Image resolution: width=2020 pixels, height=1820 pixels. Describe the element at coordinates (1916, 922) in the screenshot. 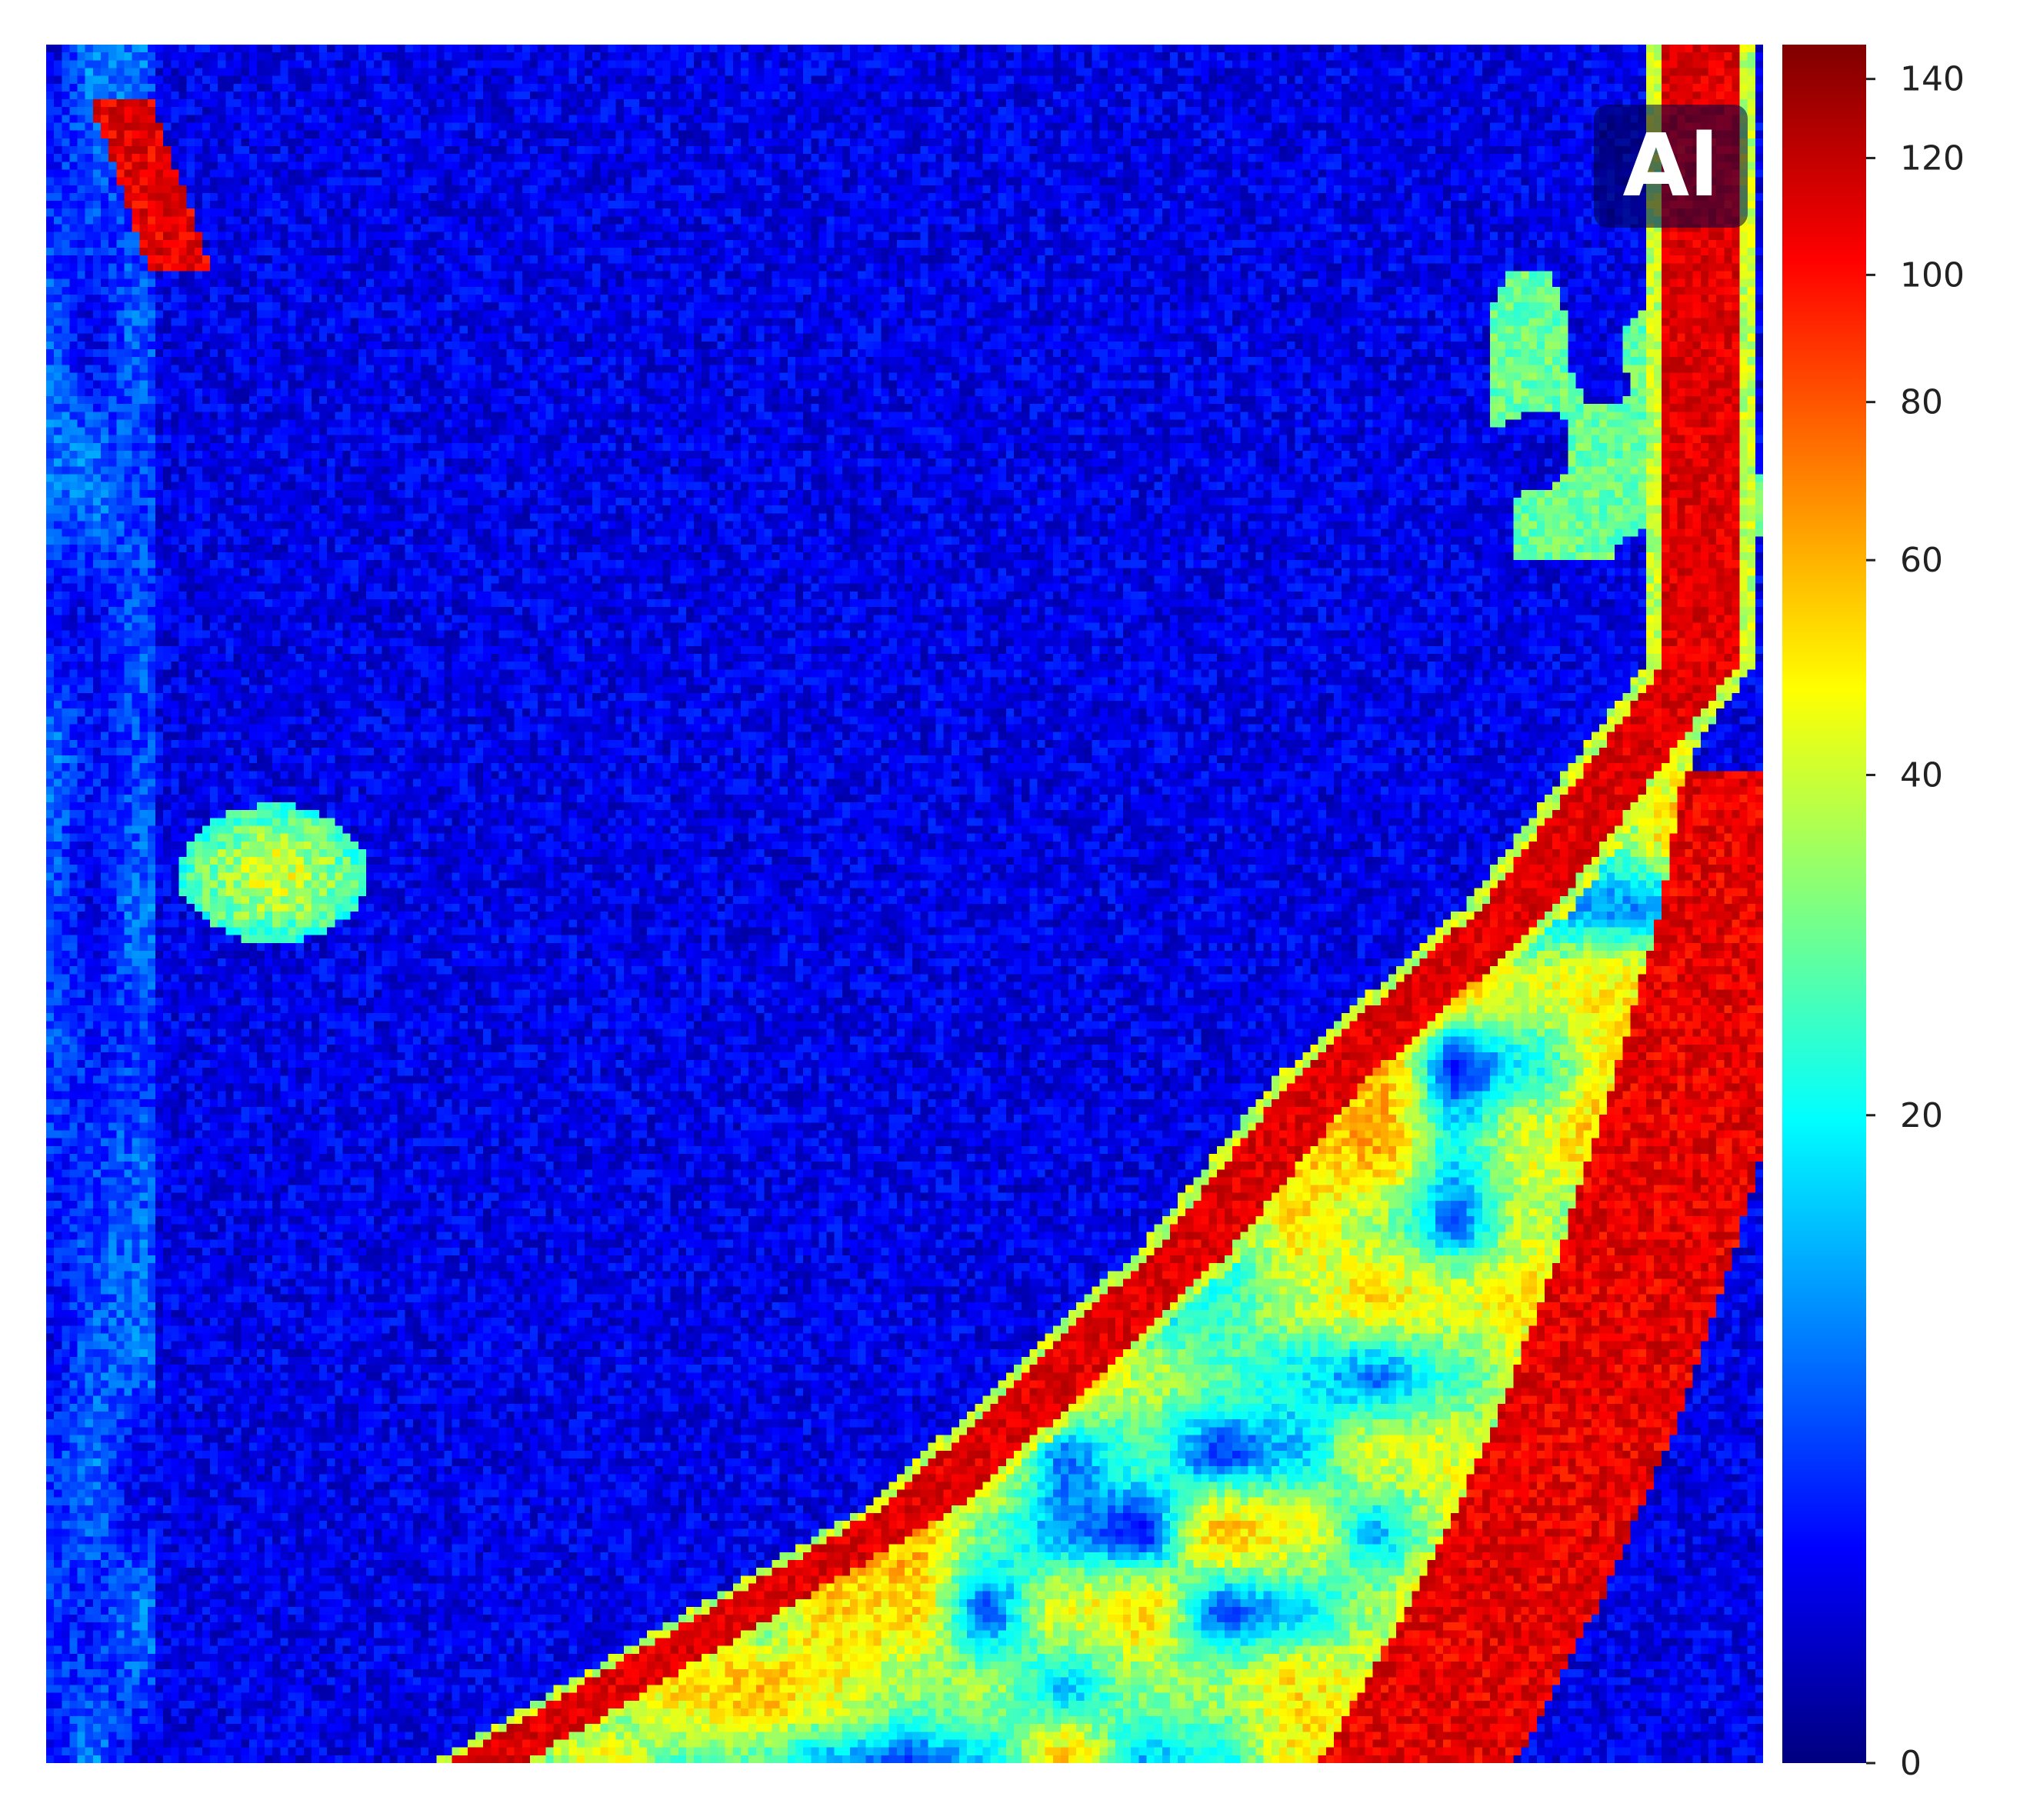

I see `colorbar-ticks: 0 20 40 60 80 100 120 140` at that location.